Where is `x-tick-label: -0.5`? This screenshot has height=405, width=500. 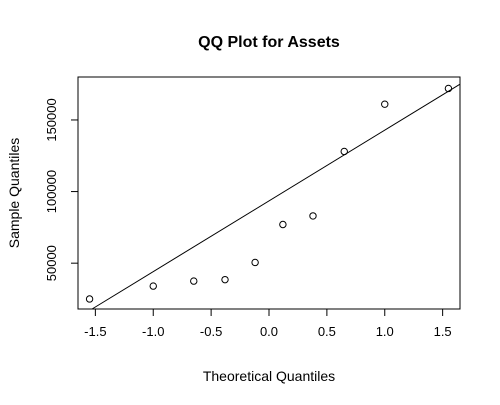
x-tick-label: -0.5 is located at coordinates (211, 331).